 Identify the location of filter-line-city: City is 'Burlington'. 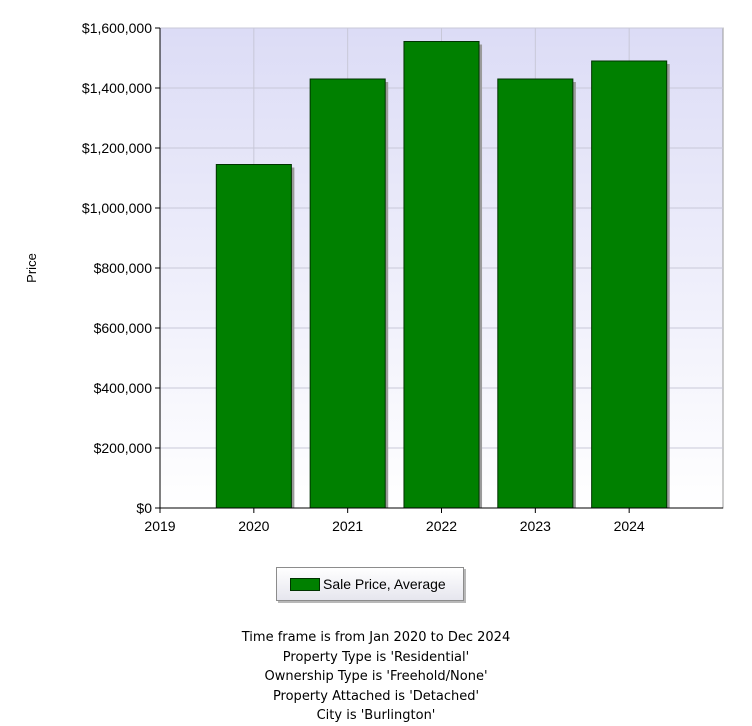
(376, 715).